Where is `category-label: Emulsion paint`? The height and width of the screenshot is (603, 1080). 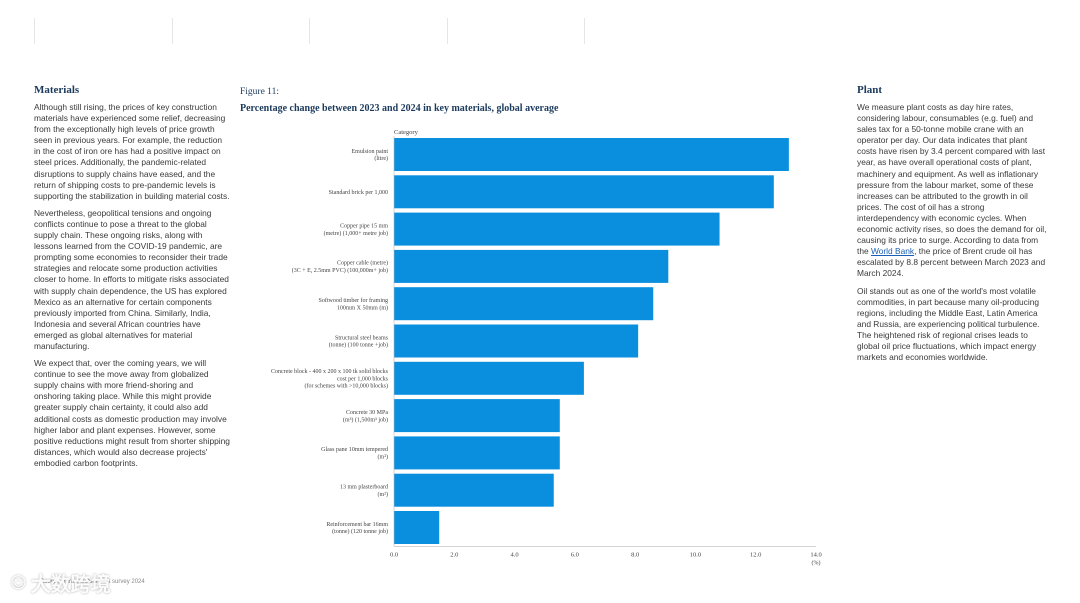 category-label: Emulsion paint is located at coordinates (370, 152).